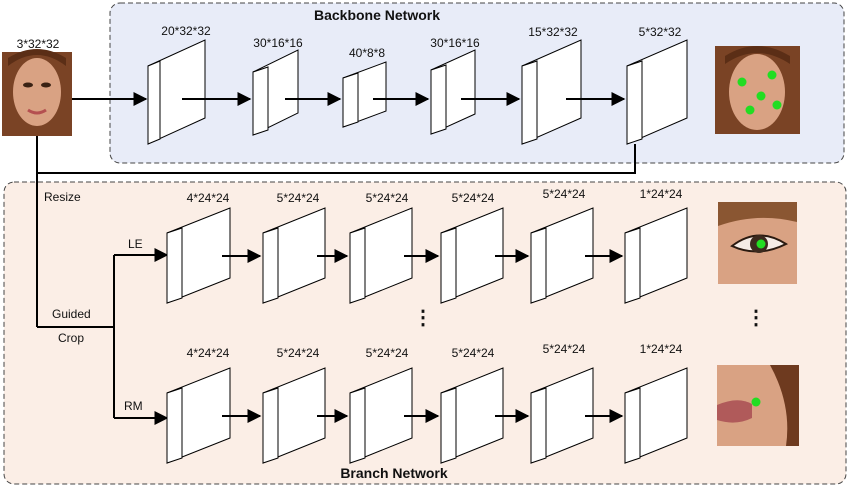  What do you see at coordinates (186, 31) in the screenshot?
I see `backbone-layer-1-label: 20*32*32` at bounding box center [186, 31].